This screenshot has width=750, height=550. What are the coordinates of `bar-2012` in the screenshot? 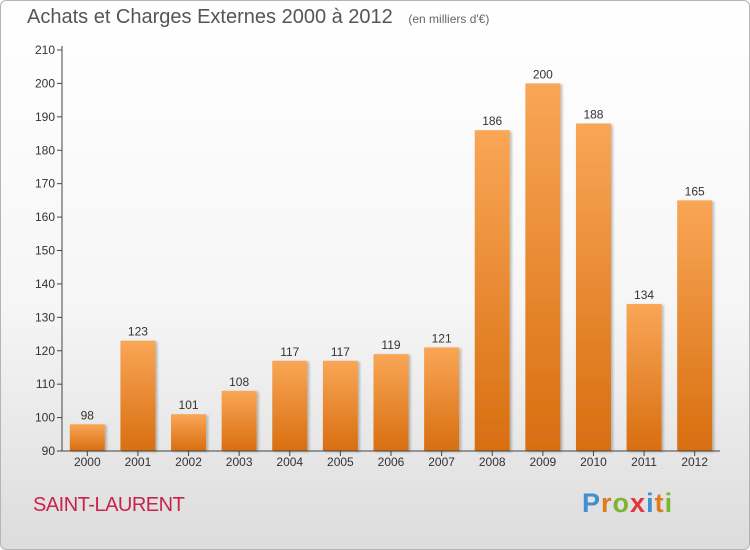 It's located at (695, 325).